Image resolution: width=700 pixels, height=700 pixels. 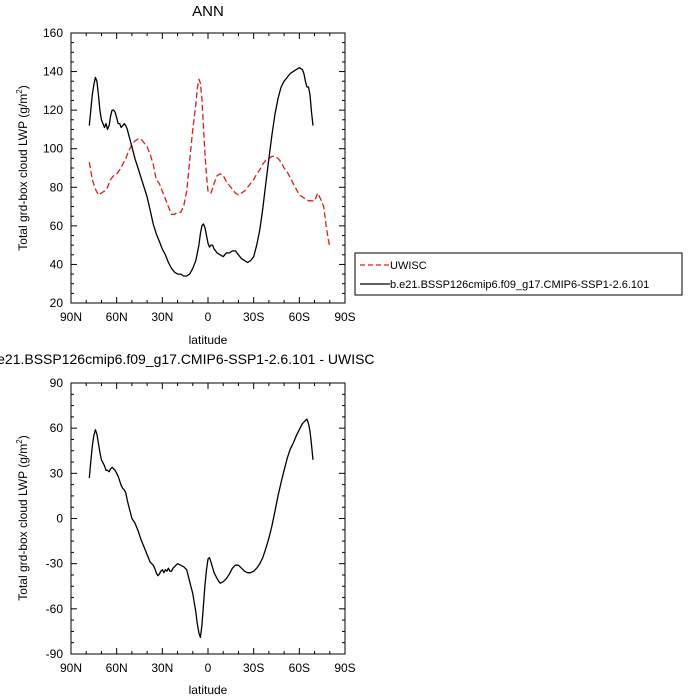 I want to click on top-x-tick-label: 30N, so click(x=162, y=317).